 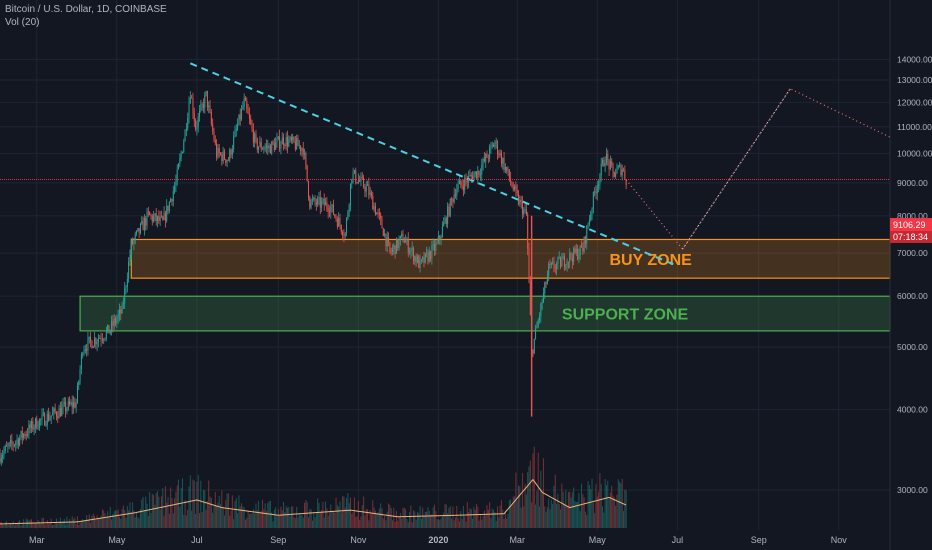 What do you see at coordinates (598, 540) in the screenshot?
I see `x-tick-label: May` at bounding box center [598, 540].